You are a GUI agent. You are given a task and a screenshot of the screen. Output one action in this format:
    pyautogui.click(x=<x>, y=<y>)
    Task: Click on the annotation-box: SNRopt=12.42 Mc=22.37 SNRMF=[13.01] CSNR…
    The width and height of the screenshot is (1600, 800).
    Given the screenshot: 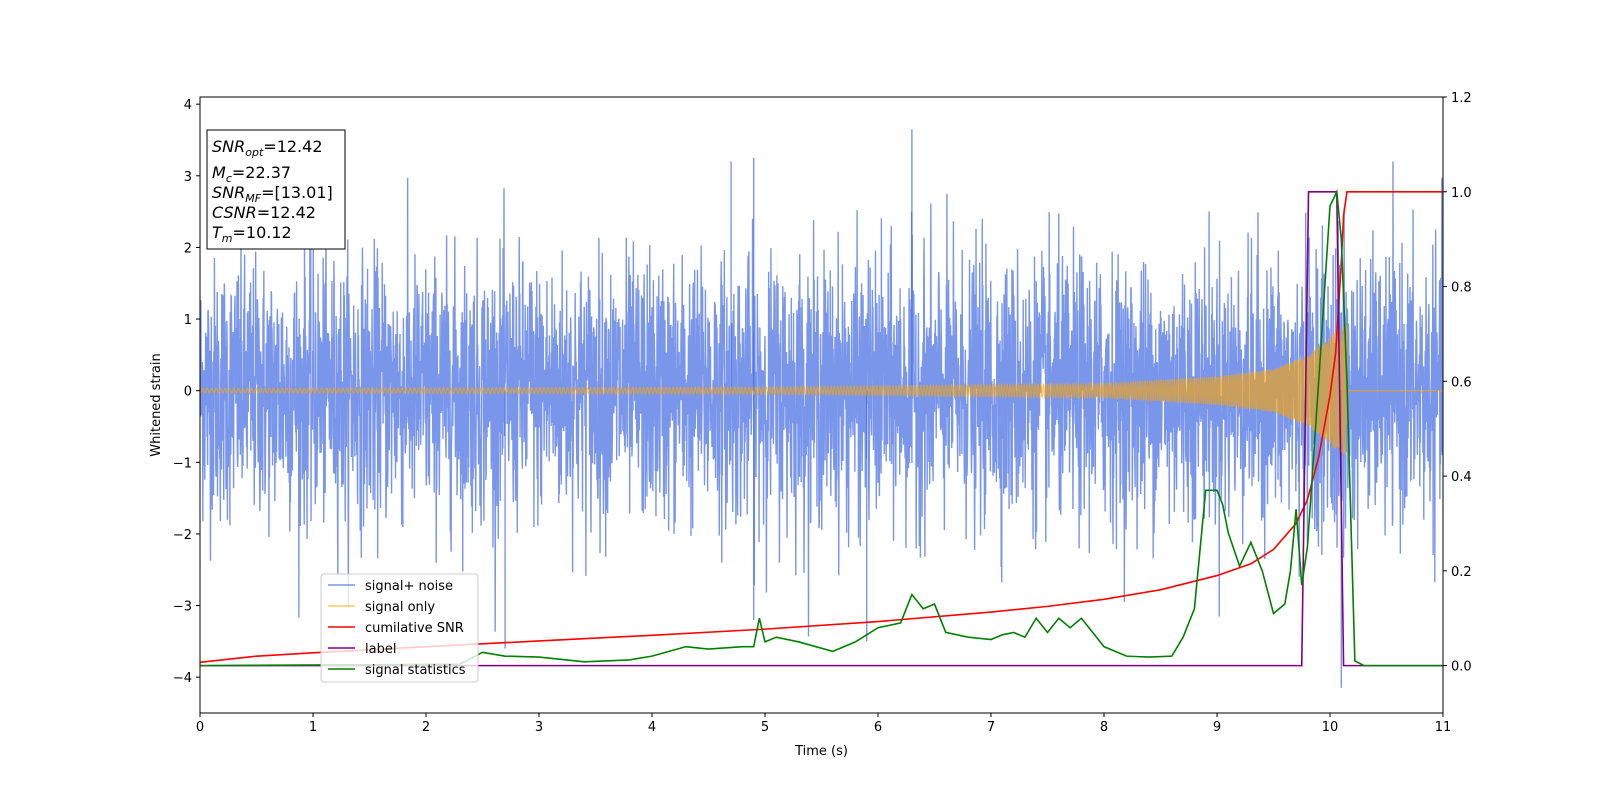 What is the action you would take?
    pyautogui.click(x=276, y=189)
    